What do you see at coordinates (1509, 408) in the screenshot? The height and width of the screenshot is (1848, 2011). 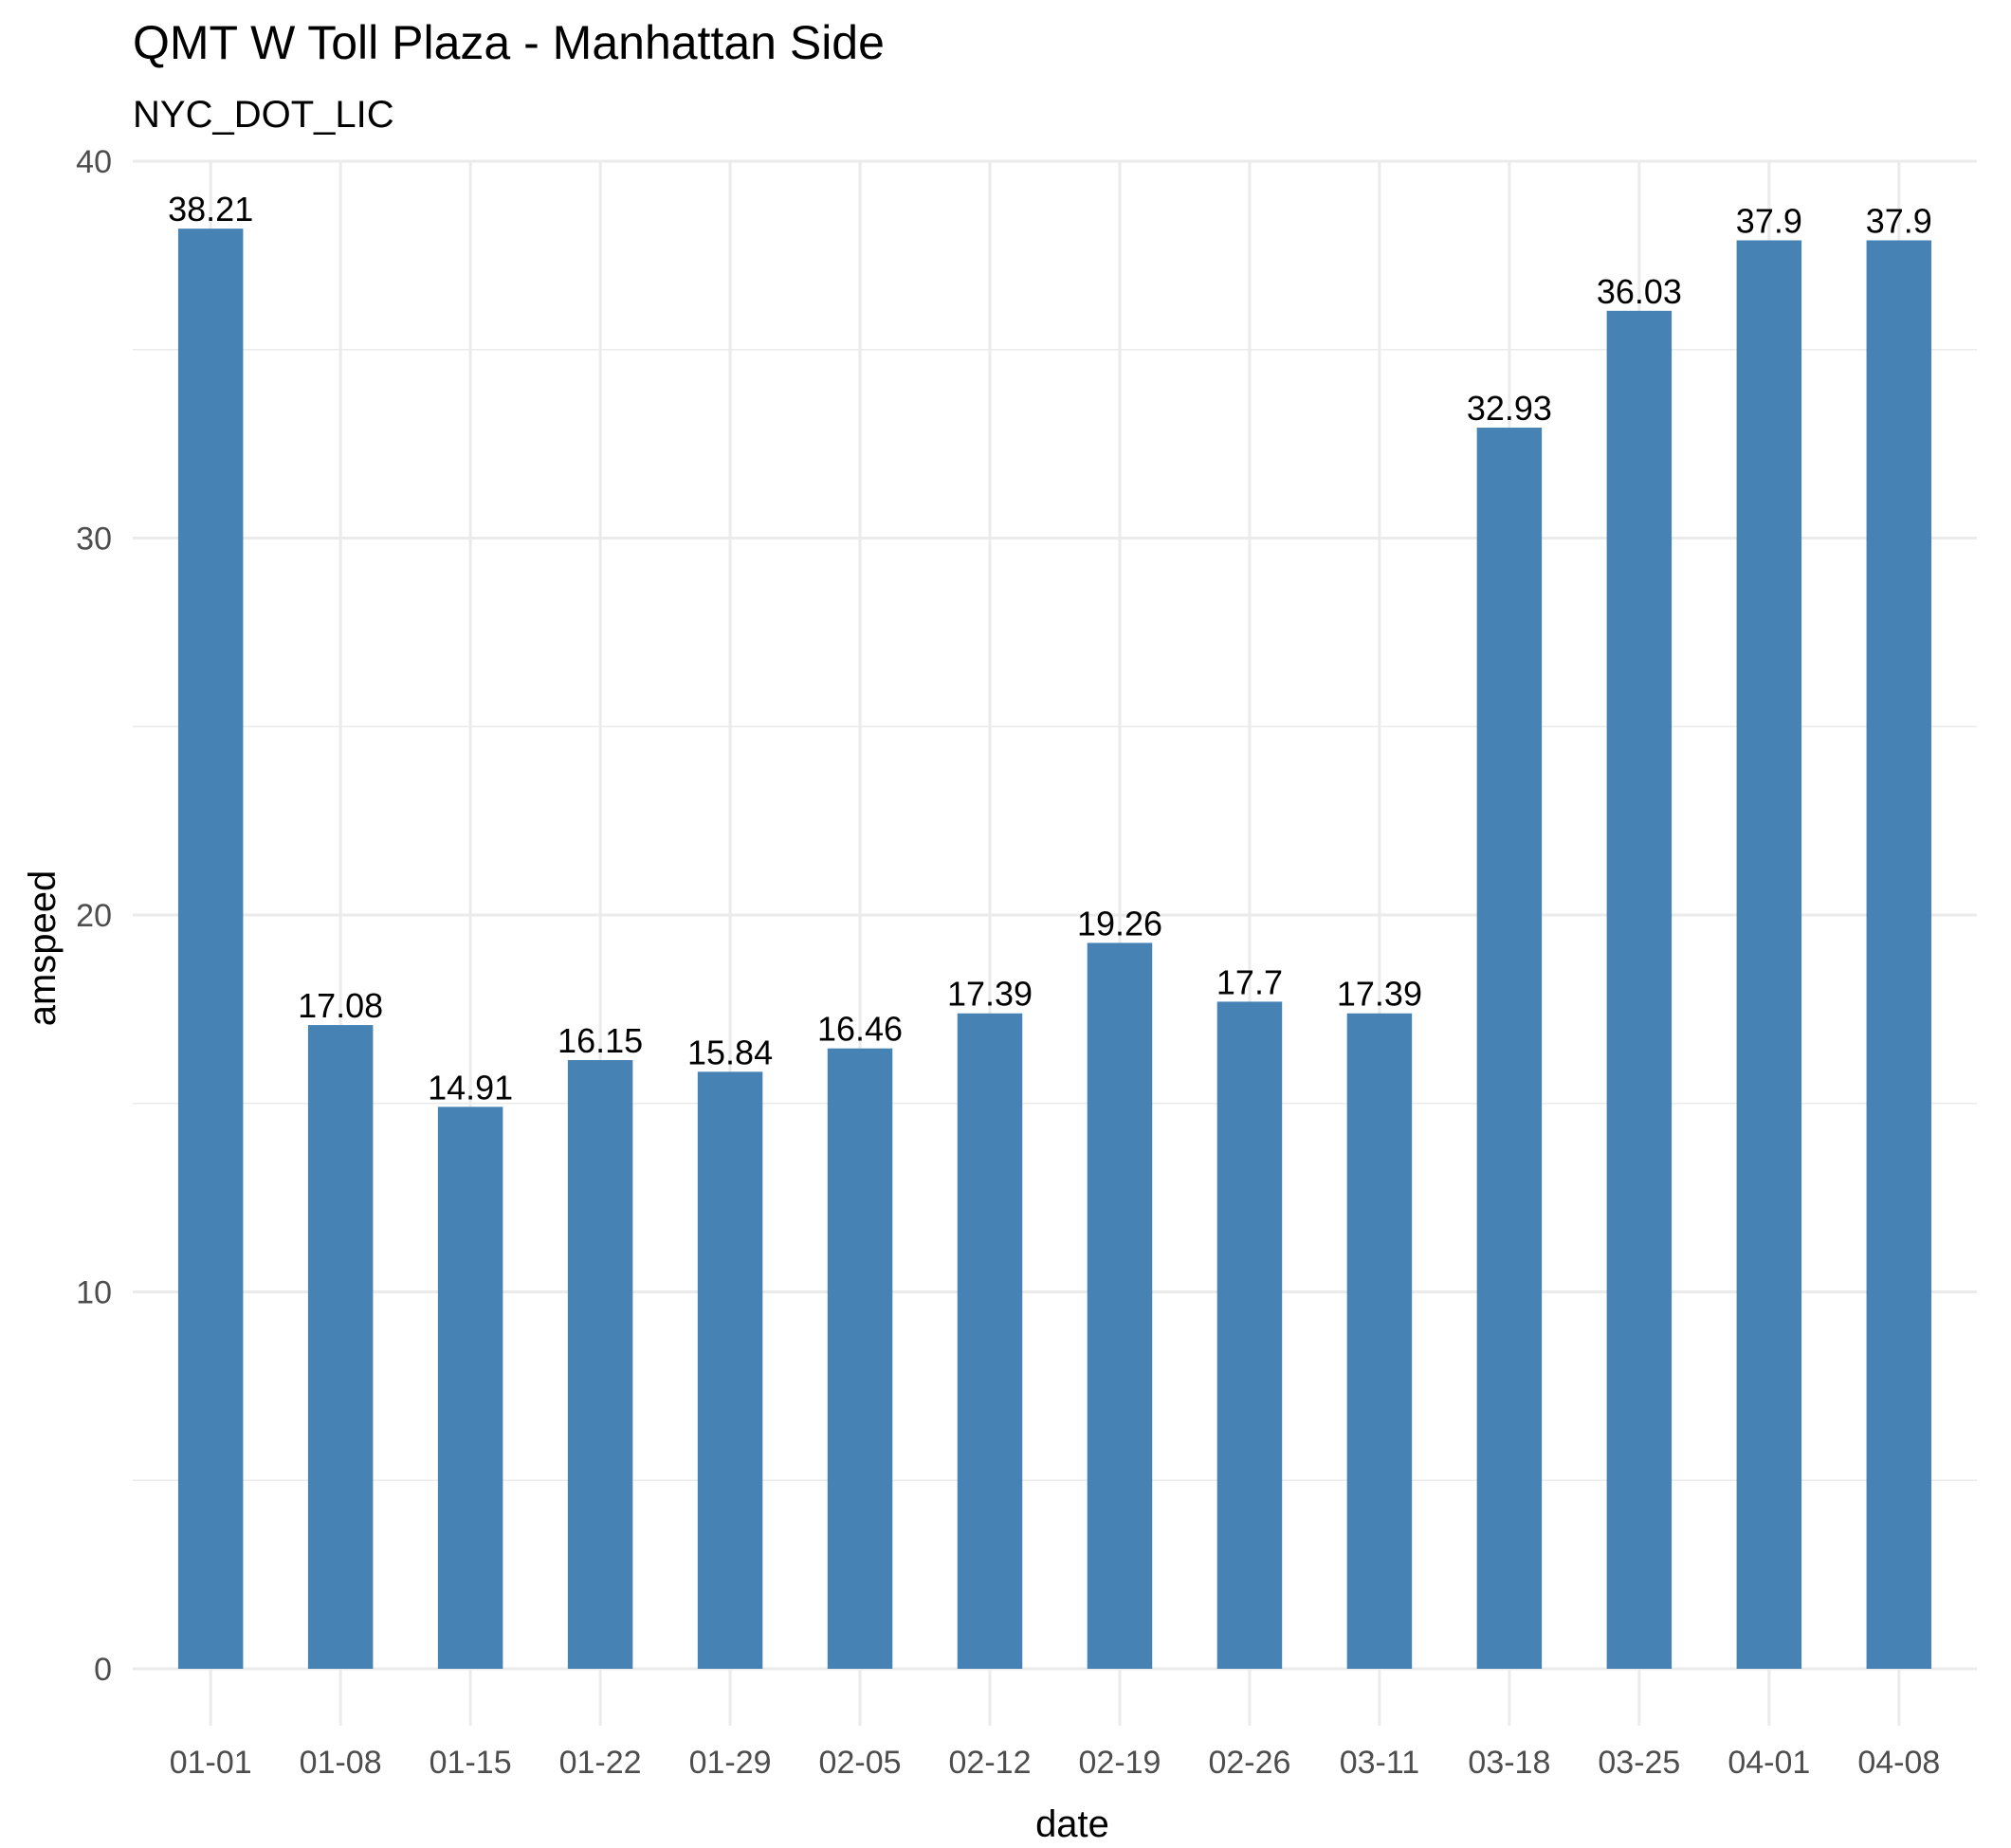 I see `data-label: 32.93` at bounding box center [1509, 408].